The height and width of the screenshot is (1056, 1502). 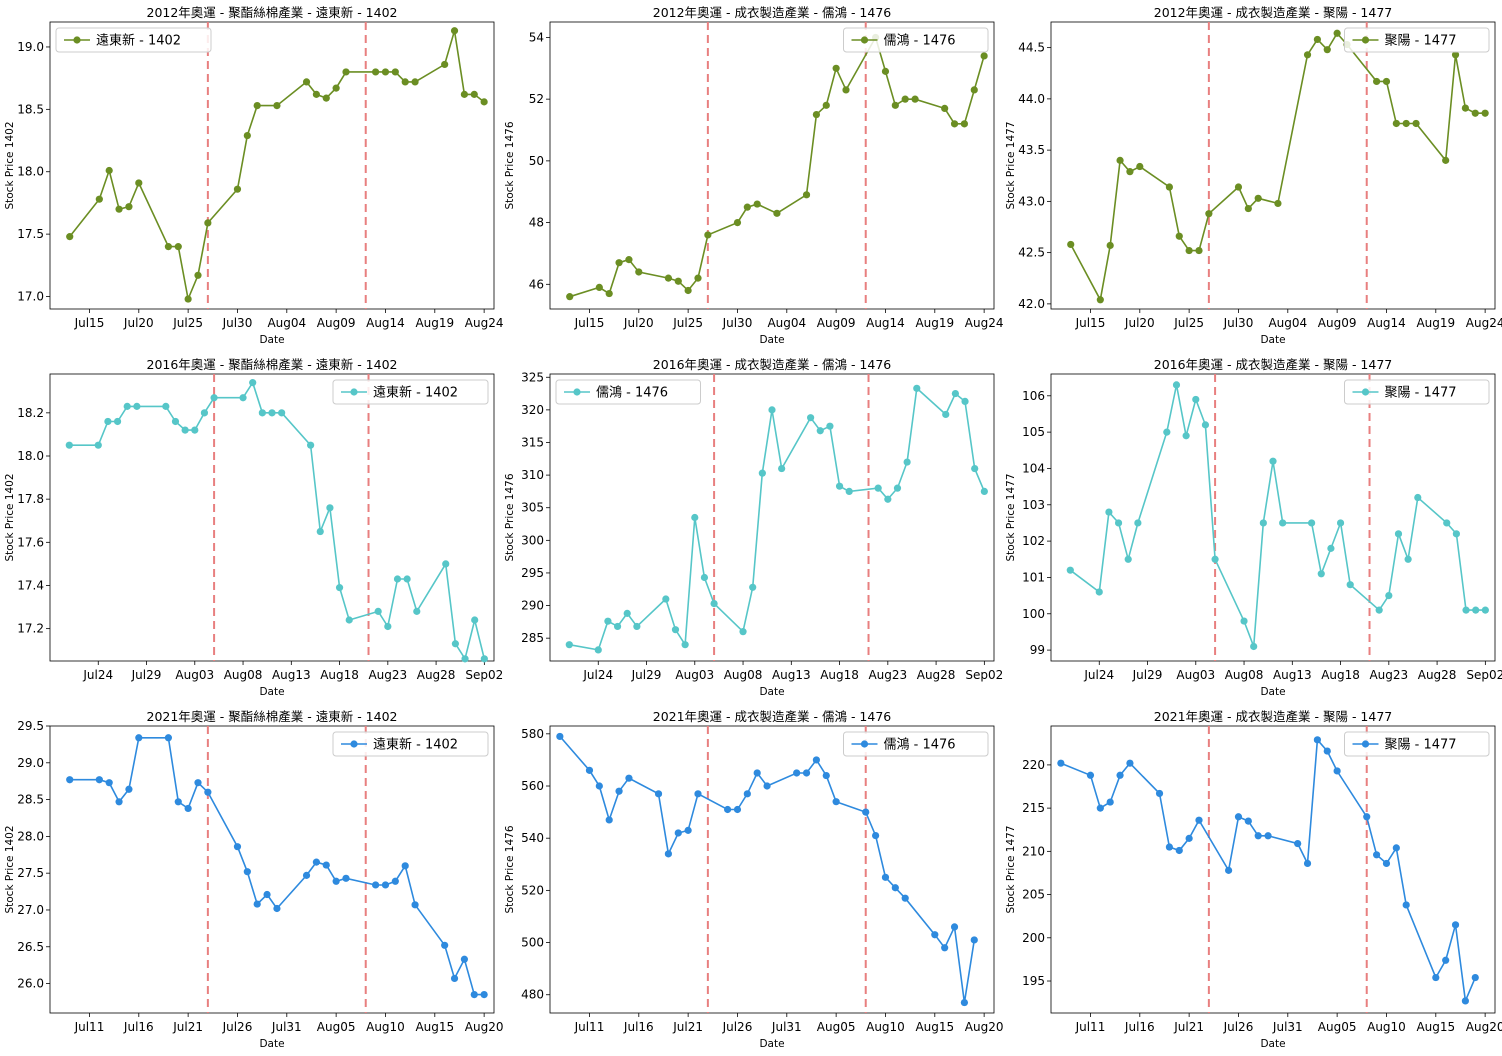 I want to click on y-tick-label: 520, so click(x=532, y=890).